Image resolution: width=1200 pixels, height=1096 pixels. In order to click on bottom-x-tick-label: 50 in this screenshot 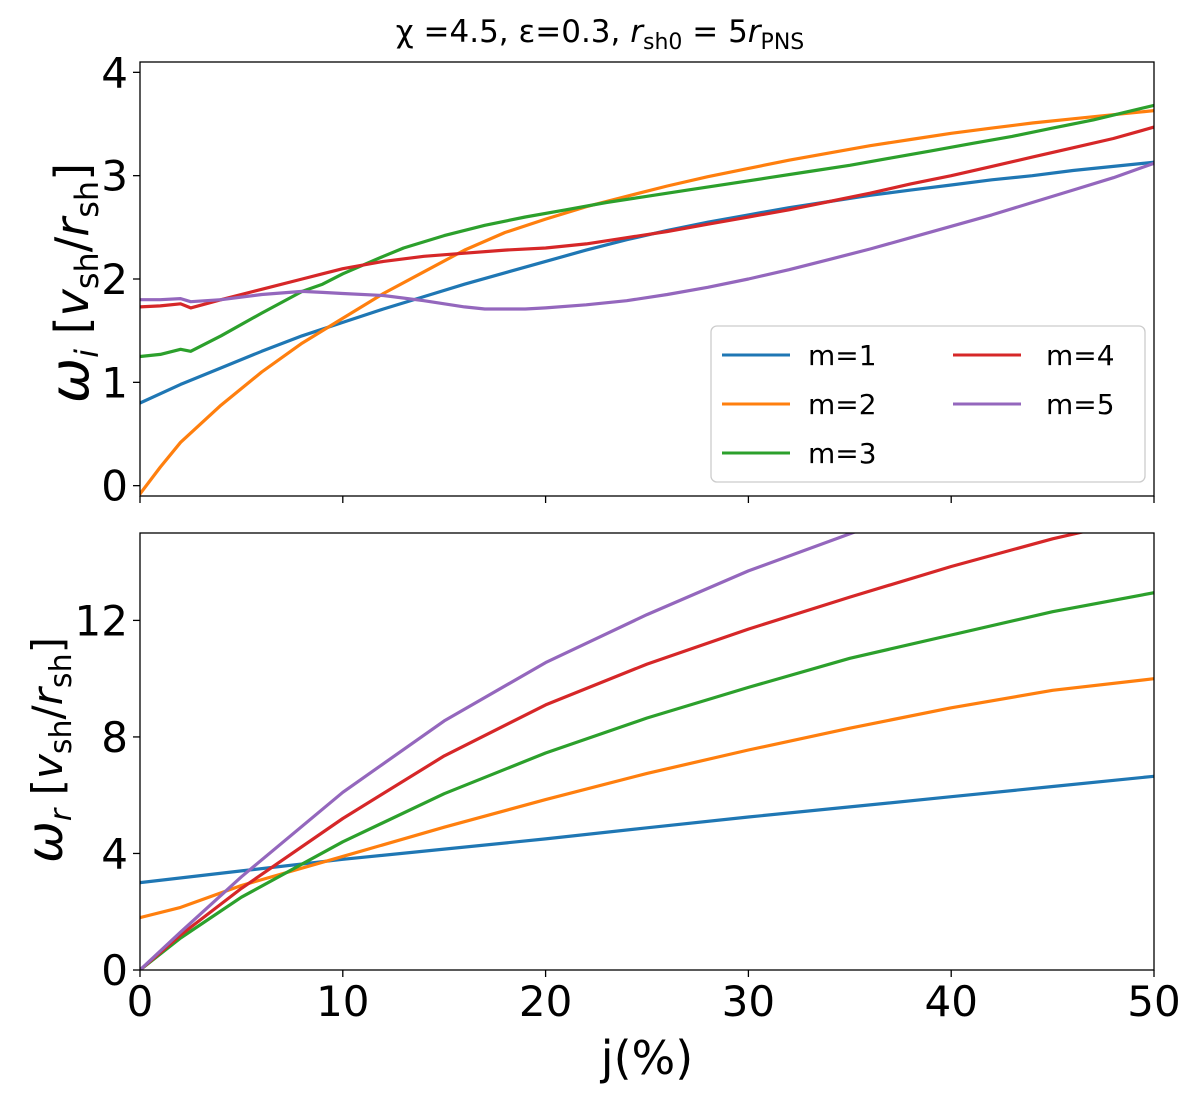, I will do `click(1153, 1001)`.